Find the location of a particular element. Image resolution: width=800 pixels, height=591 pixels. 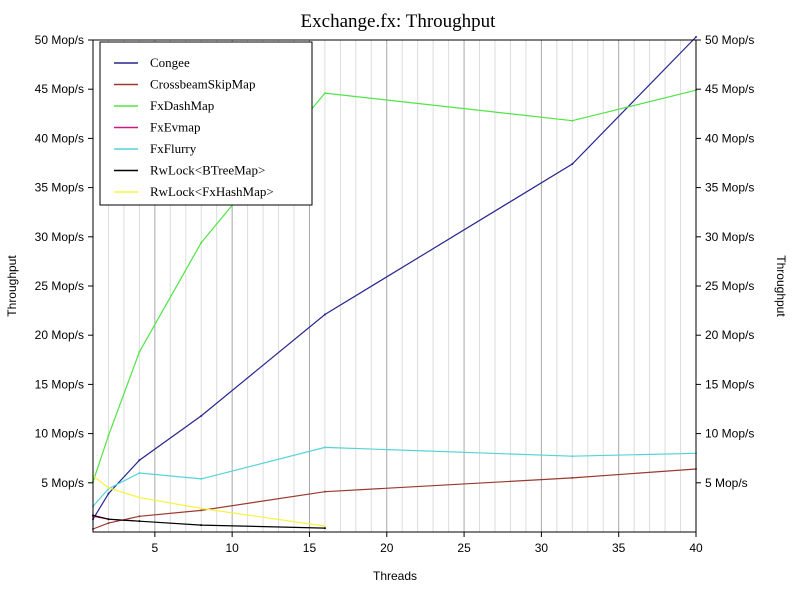

x-tick-label: 30 is located at coordinates (542, 548).